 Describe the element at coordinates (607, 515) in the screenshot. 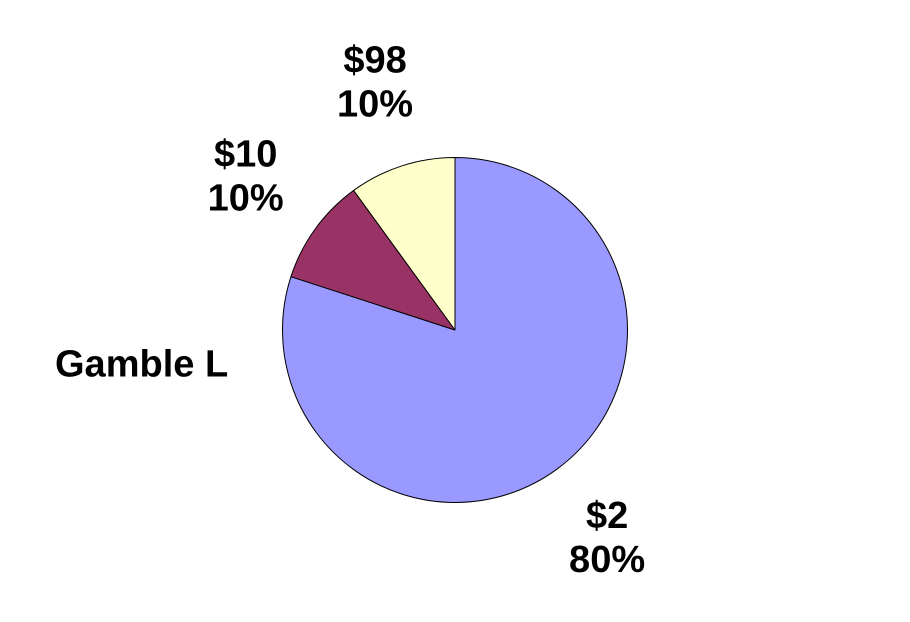

I see `slice-label: $2` at that location.